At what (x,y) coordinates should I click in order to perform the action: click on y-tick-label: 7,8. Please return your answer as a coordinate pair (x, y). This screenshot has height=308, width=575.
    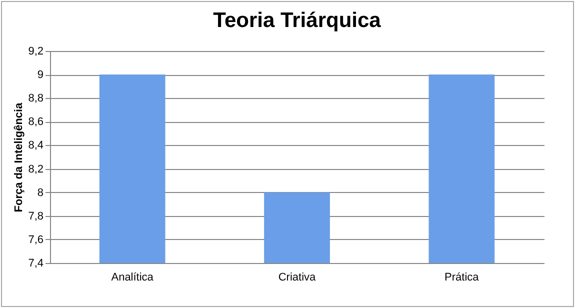
    Looking at the image, I should click on (36, 216).